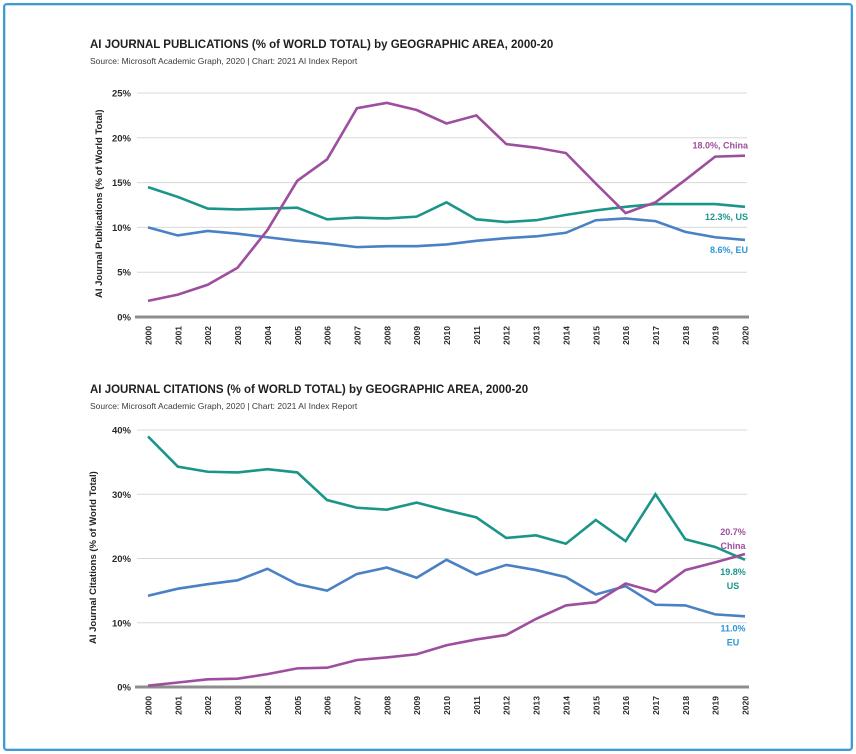 The image size is (856, 754). Describe the element at coordinates (122, 94) in the screenshot. I see `y-tick-label: 25%` at that location.